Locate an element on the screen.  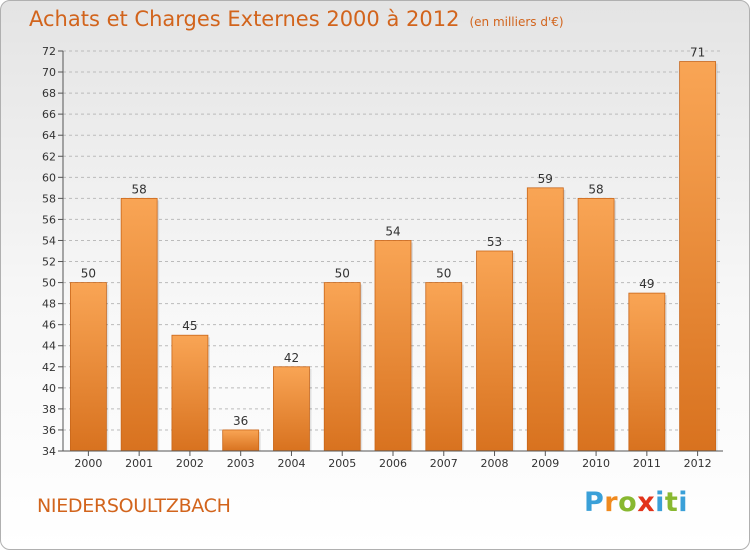
logo-letter: t is located at coordinates (671, 502).